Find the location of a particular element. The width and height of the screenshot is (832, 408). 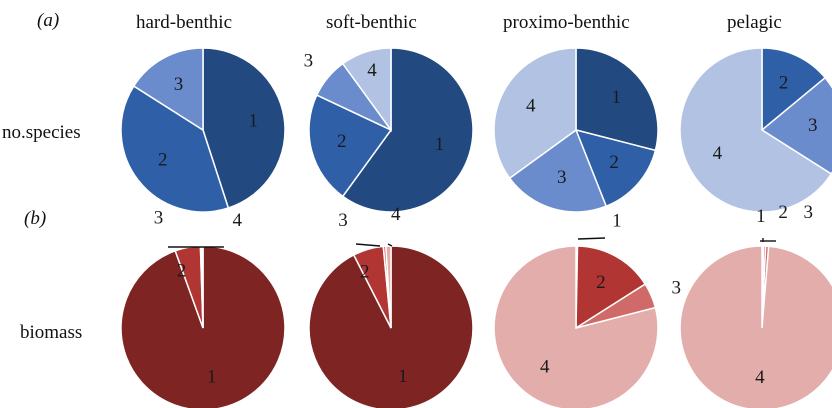

row-label-no-species: no.species is located at coordinates (41, 132).